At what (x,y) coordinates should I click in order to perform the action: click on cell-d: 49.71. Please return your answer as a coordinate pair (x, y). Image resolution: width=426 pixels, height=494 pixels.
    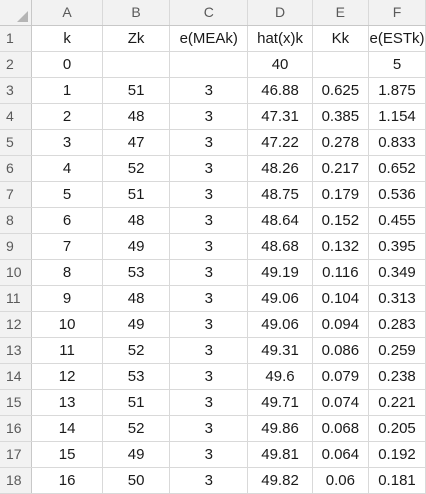
    Looking at the image, I should click on (280, 402).